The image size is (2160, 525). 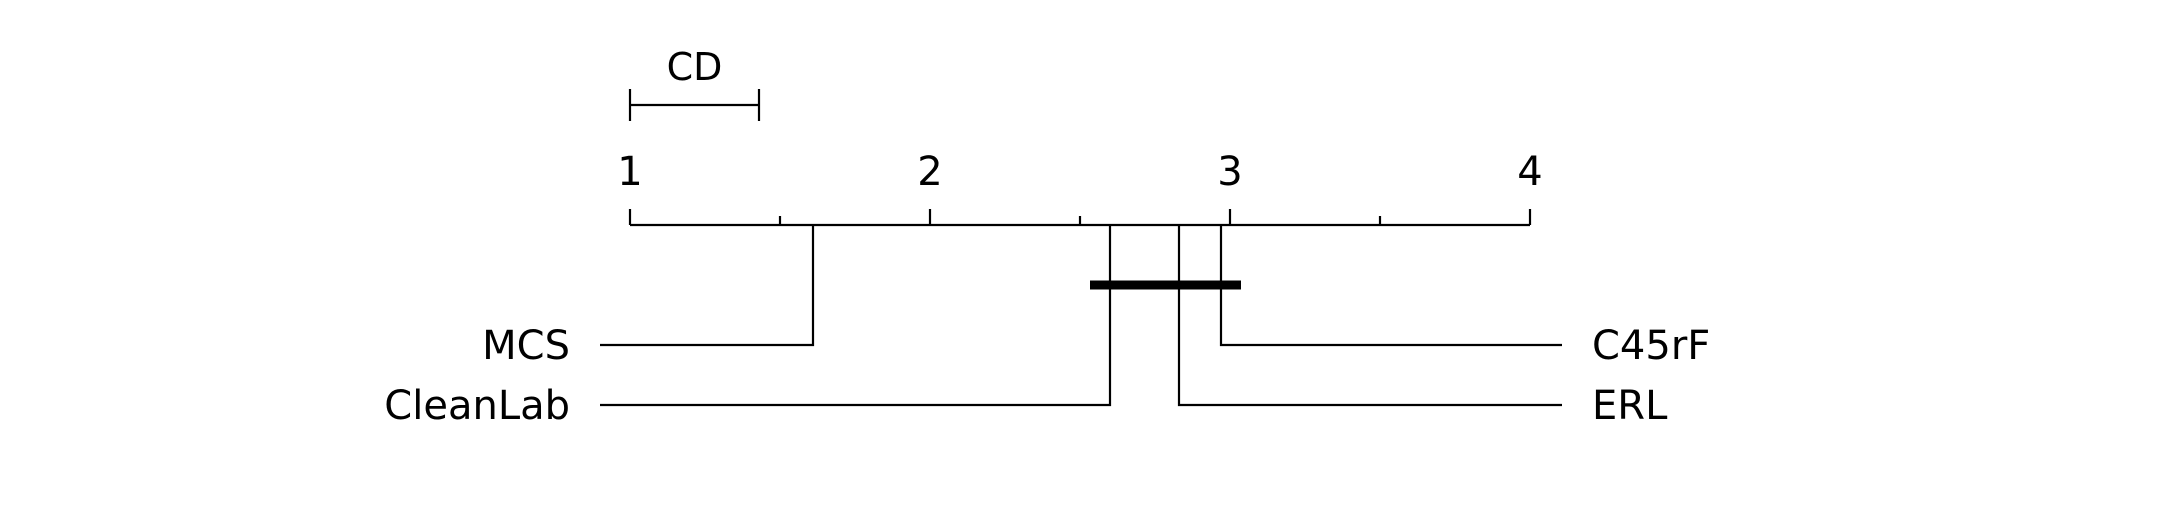 I want to click on cd-indicator: CD, so click(x=694, y=83).